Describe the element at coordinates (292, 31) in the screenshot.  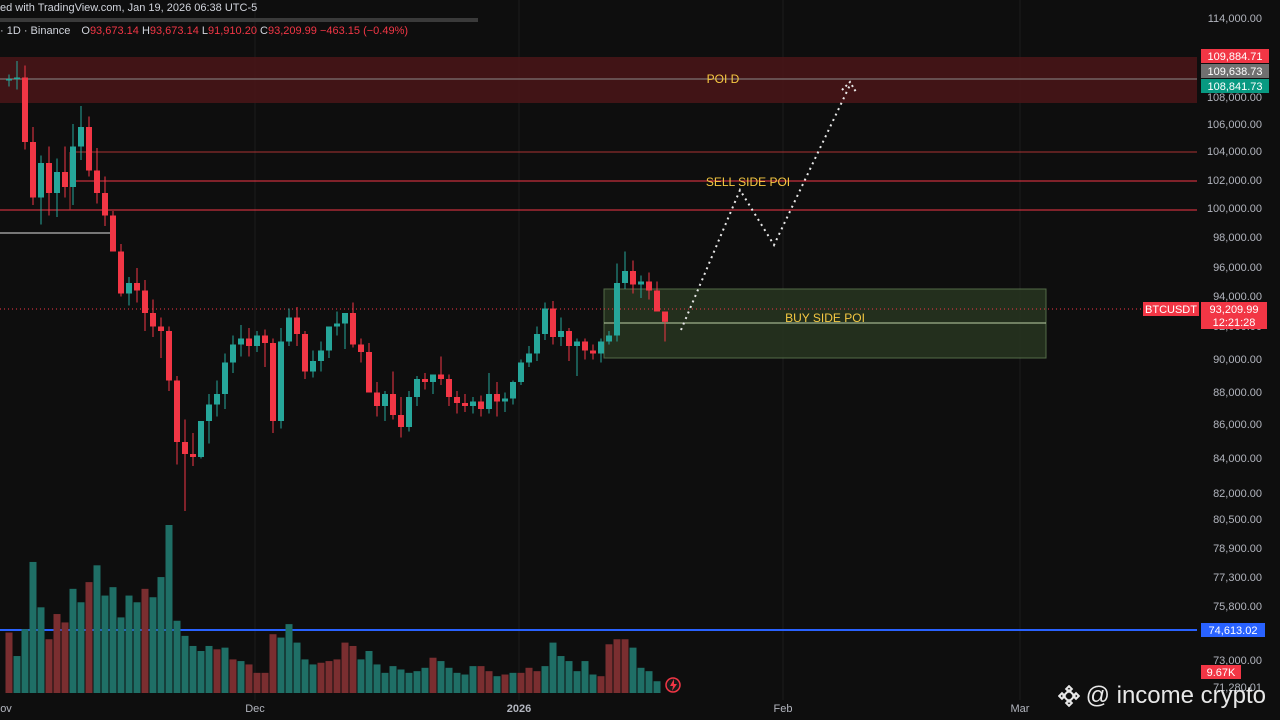
I see `close-value: 93,209.99` at that location.